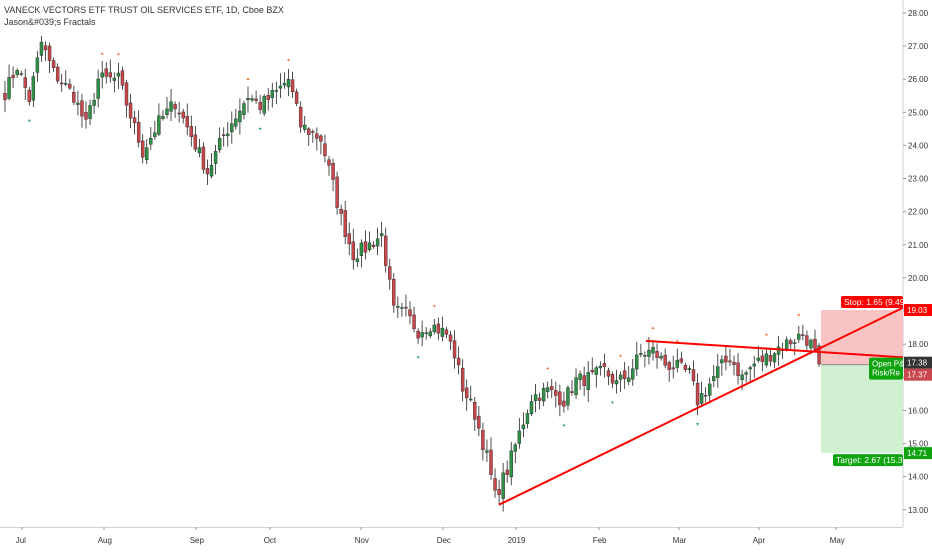 This screenshot has height=555, width=932. Describe the element at coordinates (517, 540) in the screenshot. I see `x-tick-label: 2019` at that location.